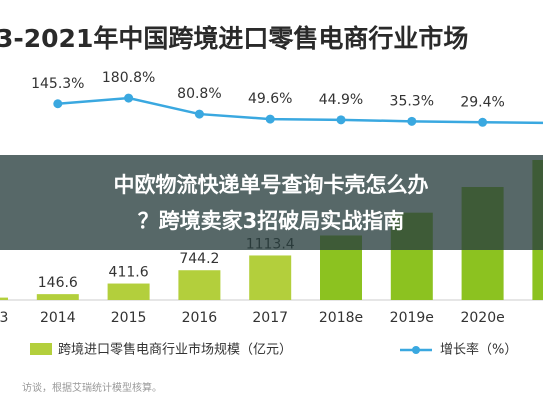  What do you see at coordinates (58, 318) in the screenshot?
I see `x-tick-label: 2014` at bounding box center [58, 318].